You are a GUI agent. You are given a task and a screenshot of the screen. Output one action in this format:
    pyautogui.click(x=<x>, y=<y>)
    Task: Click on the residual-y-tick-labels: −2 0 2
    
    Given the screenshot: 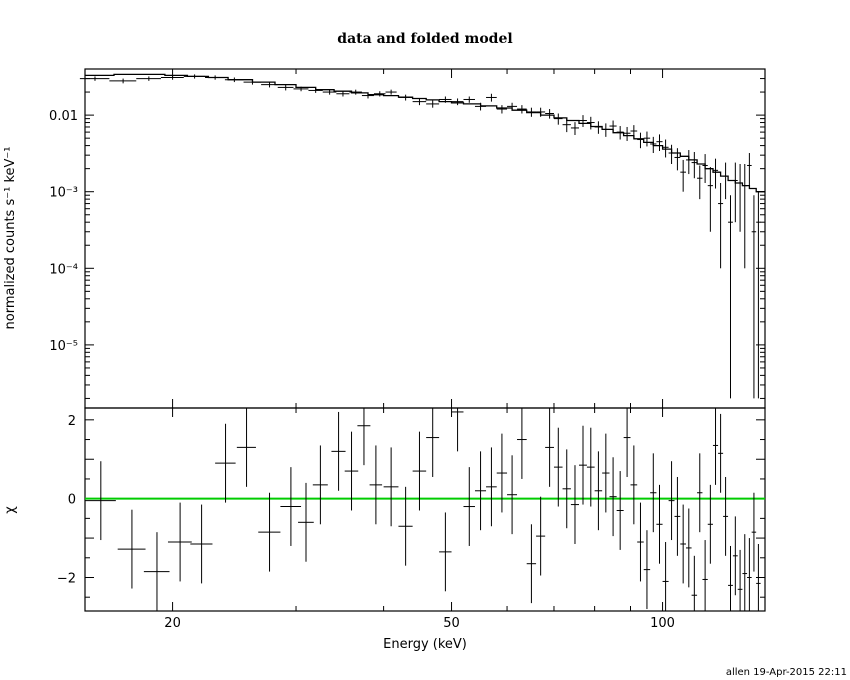 What is the action you would take?
    pyautogui.click(x=66, y=500)
    